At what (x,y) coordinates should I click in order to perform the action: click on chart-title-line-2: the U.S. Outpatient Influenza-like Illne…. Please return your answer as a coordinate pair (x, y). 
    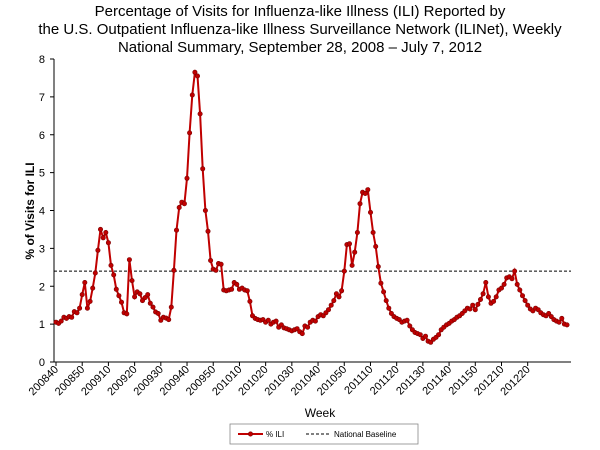
    Looking at the image, I should click on (300, 29).